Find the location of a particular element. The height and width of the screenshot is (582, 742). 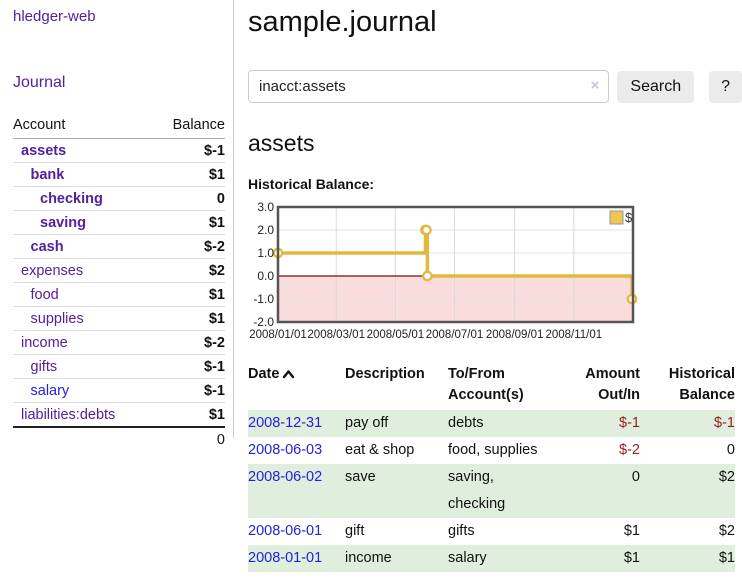

search-input is located at coordinates (429, 86).